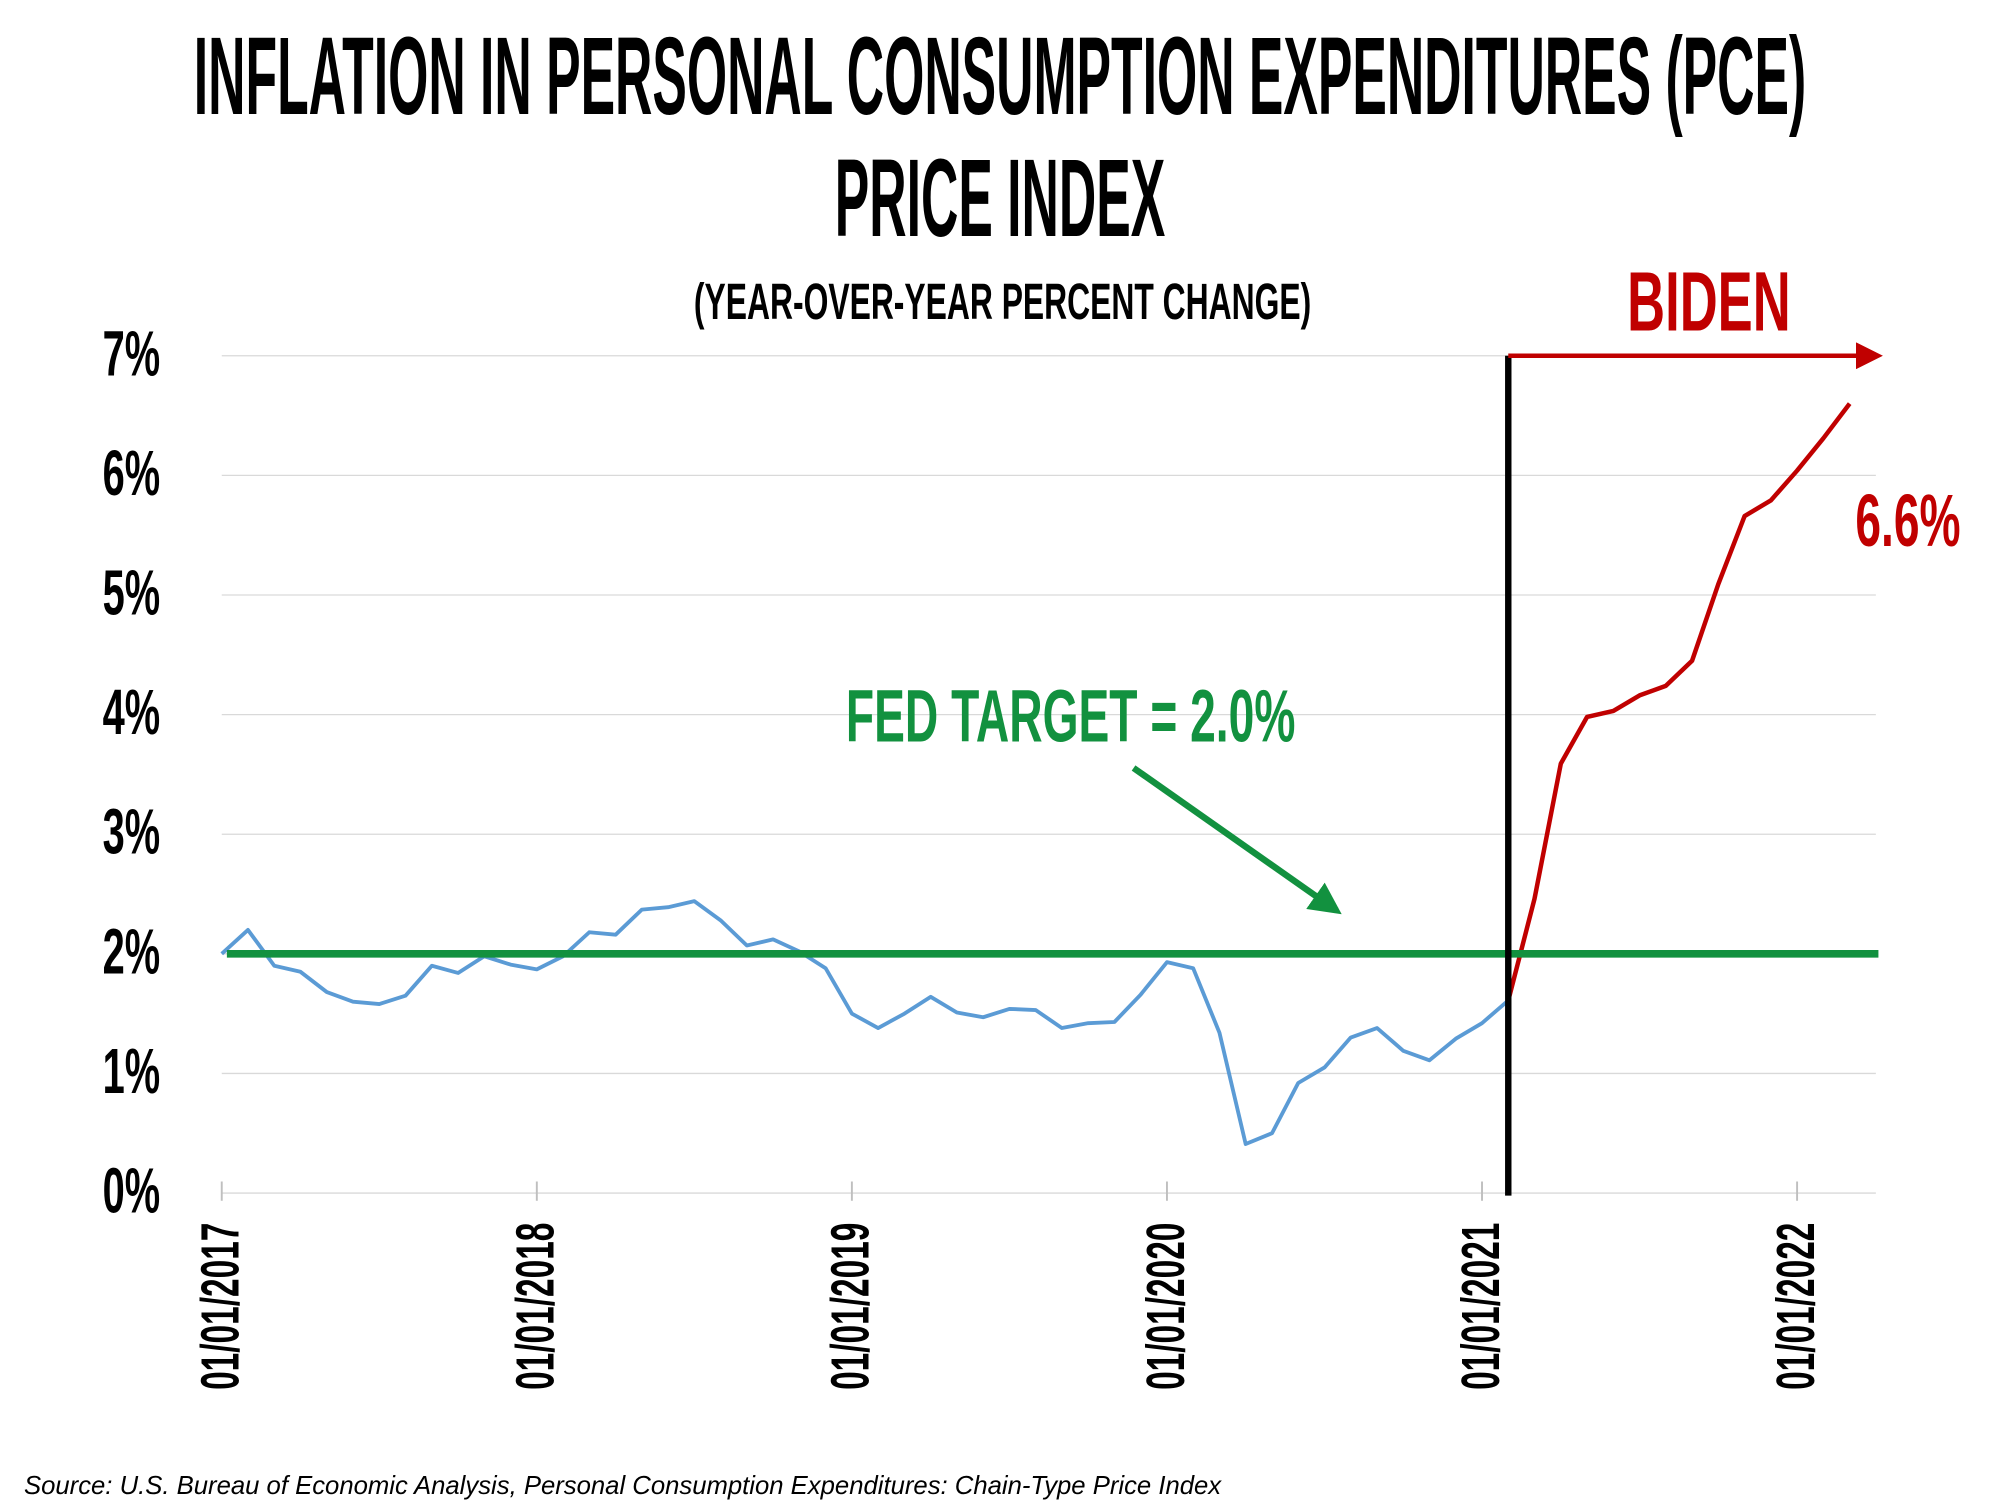 This screenshot has height=1500, width=2000. I want to click on y-tick-label: 7%, so click(132, 354).